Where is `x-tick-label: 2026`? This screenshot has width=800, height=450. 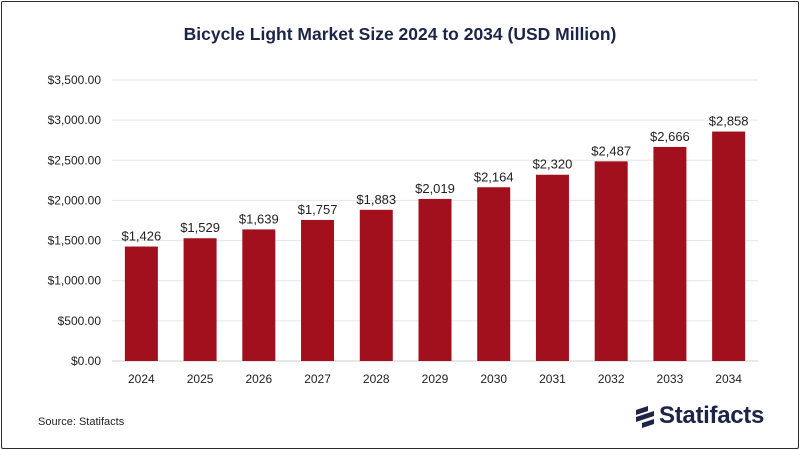
x-tick-label: 2026 is located at coordinates (258, 379).